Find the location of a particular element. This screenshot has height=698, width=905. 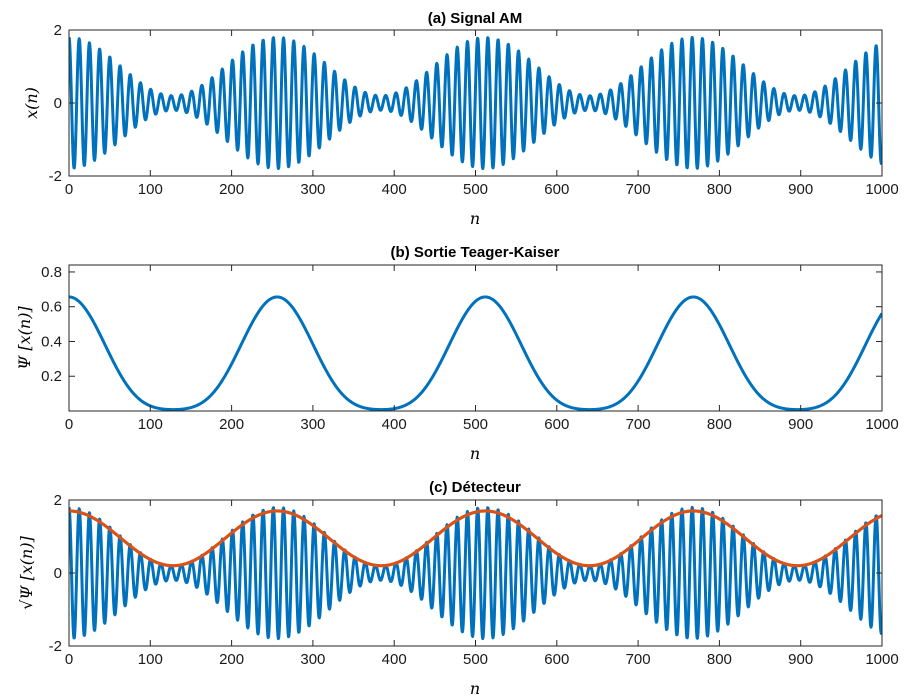

panel-a-ylabel: x(n) is located at coordinates (31, 103).